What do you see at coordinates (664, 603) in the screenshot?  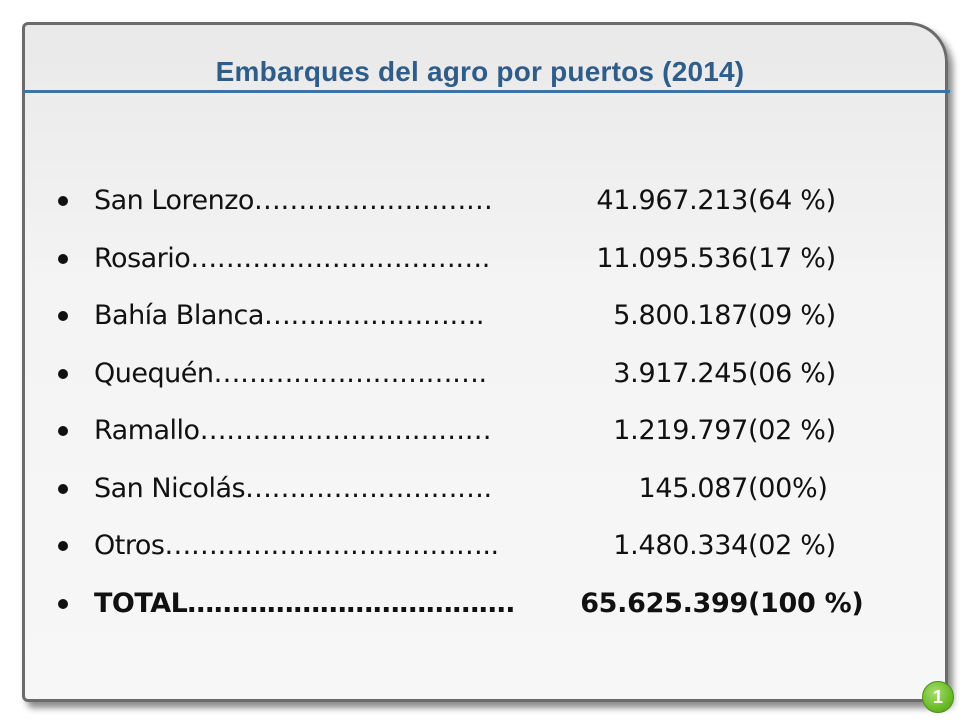 I see `total-value: 65.625.399` at bounding box center [664, 603].